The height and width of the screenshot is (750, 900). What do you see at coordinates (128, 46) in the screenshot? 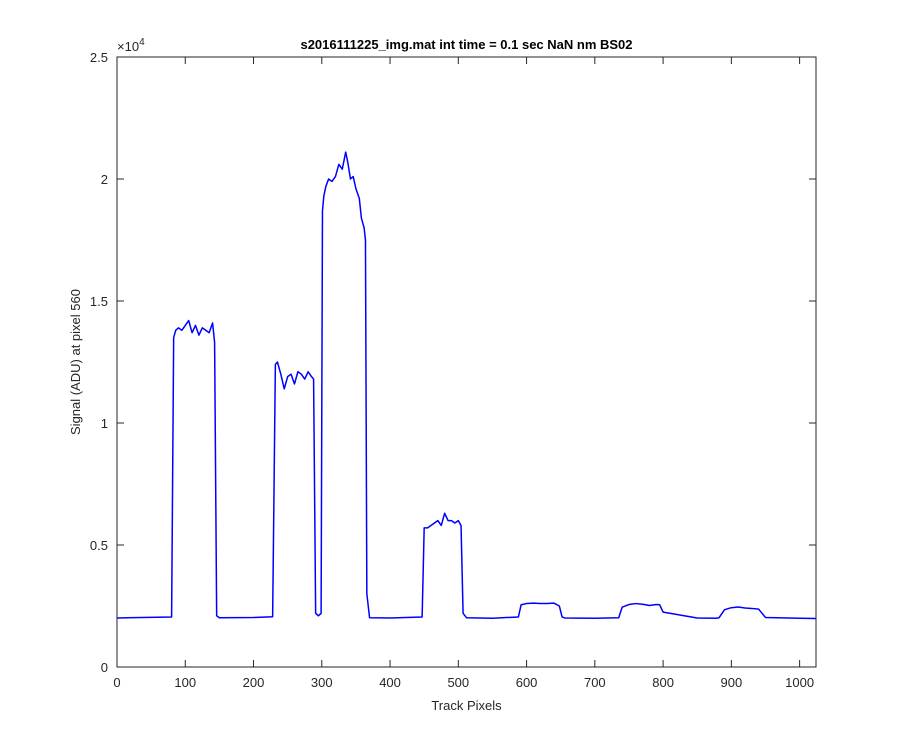
I see `y-exponent-base: ×10` at bounding box center [128, 46].